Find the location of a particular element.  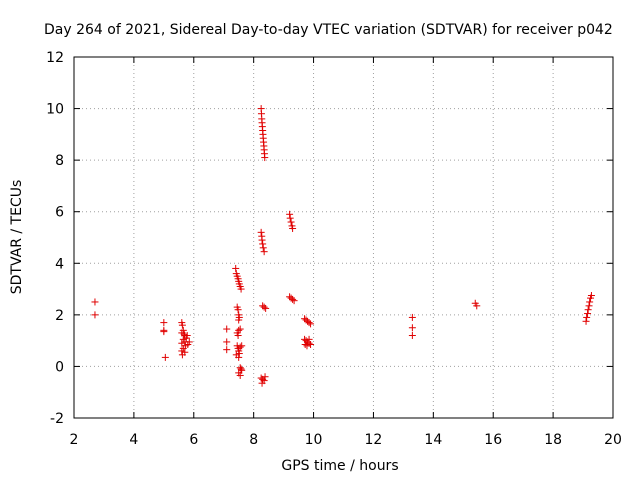

x-tick-label: 12 is located at coordinates (374, 440).